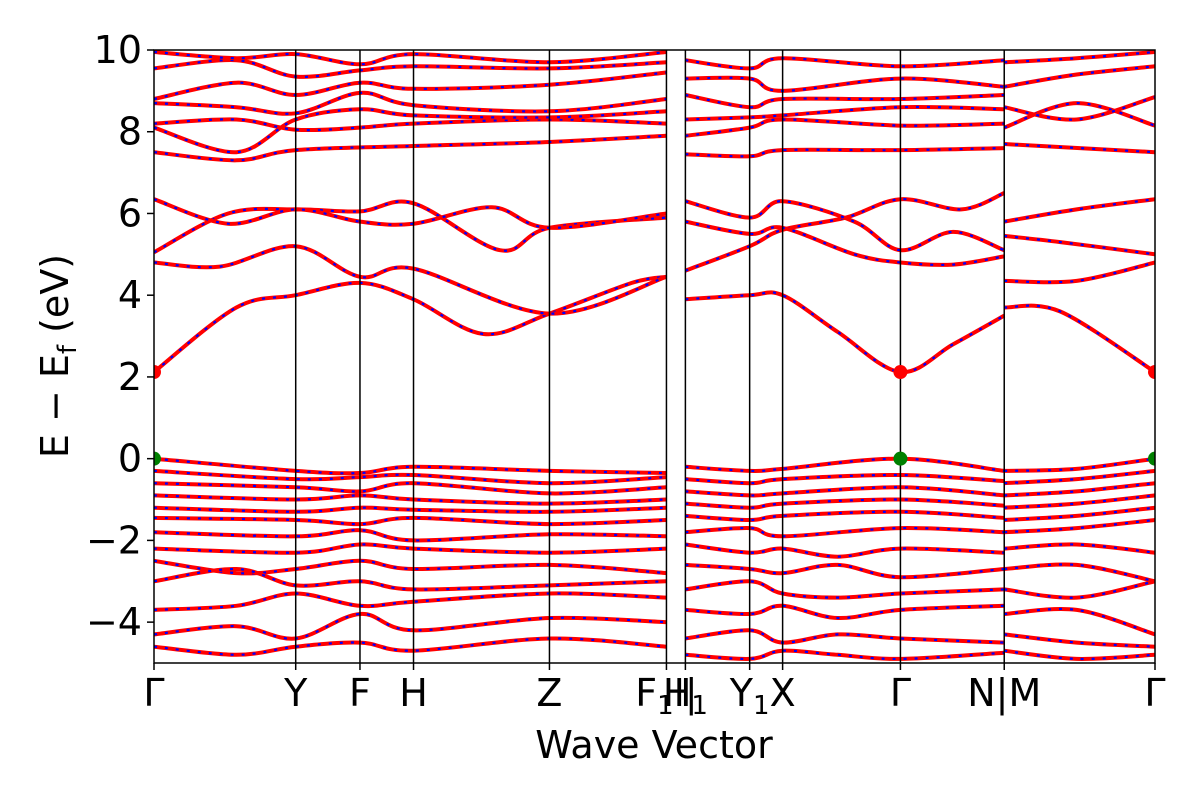 The height and width of the screenshot is (800, 1200). Describe the element at coordinates (114, 540) in the screenshot. I see `y-tick-label-1: −2` at that location.